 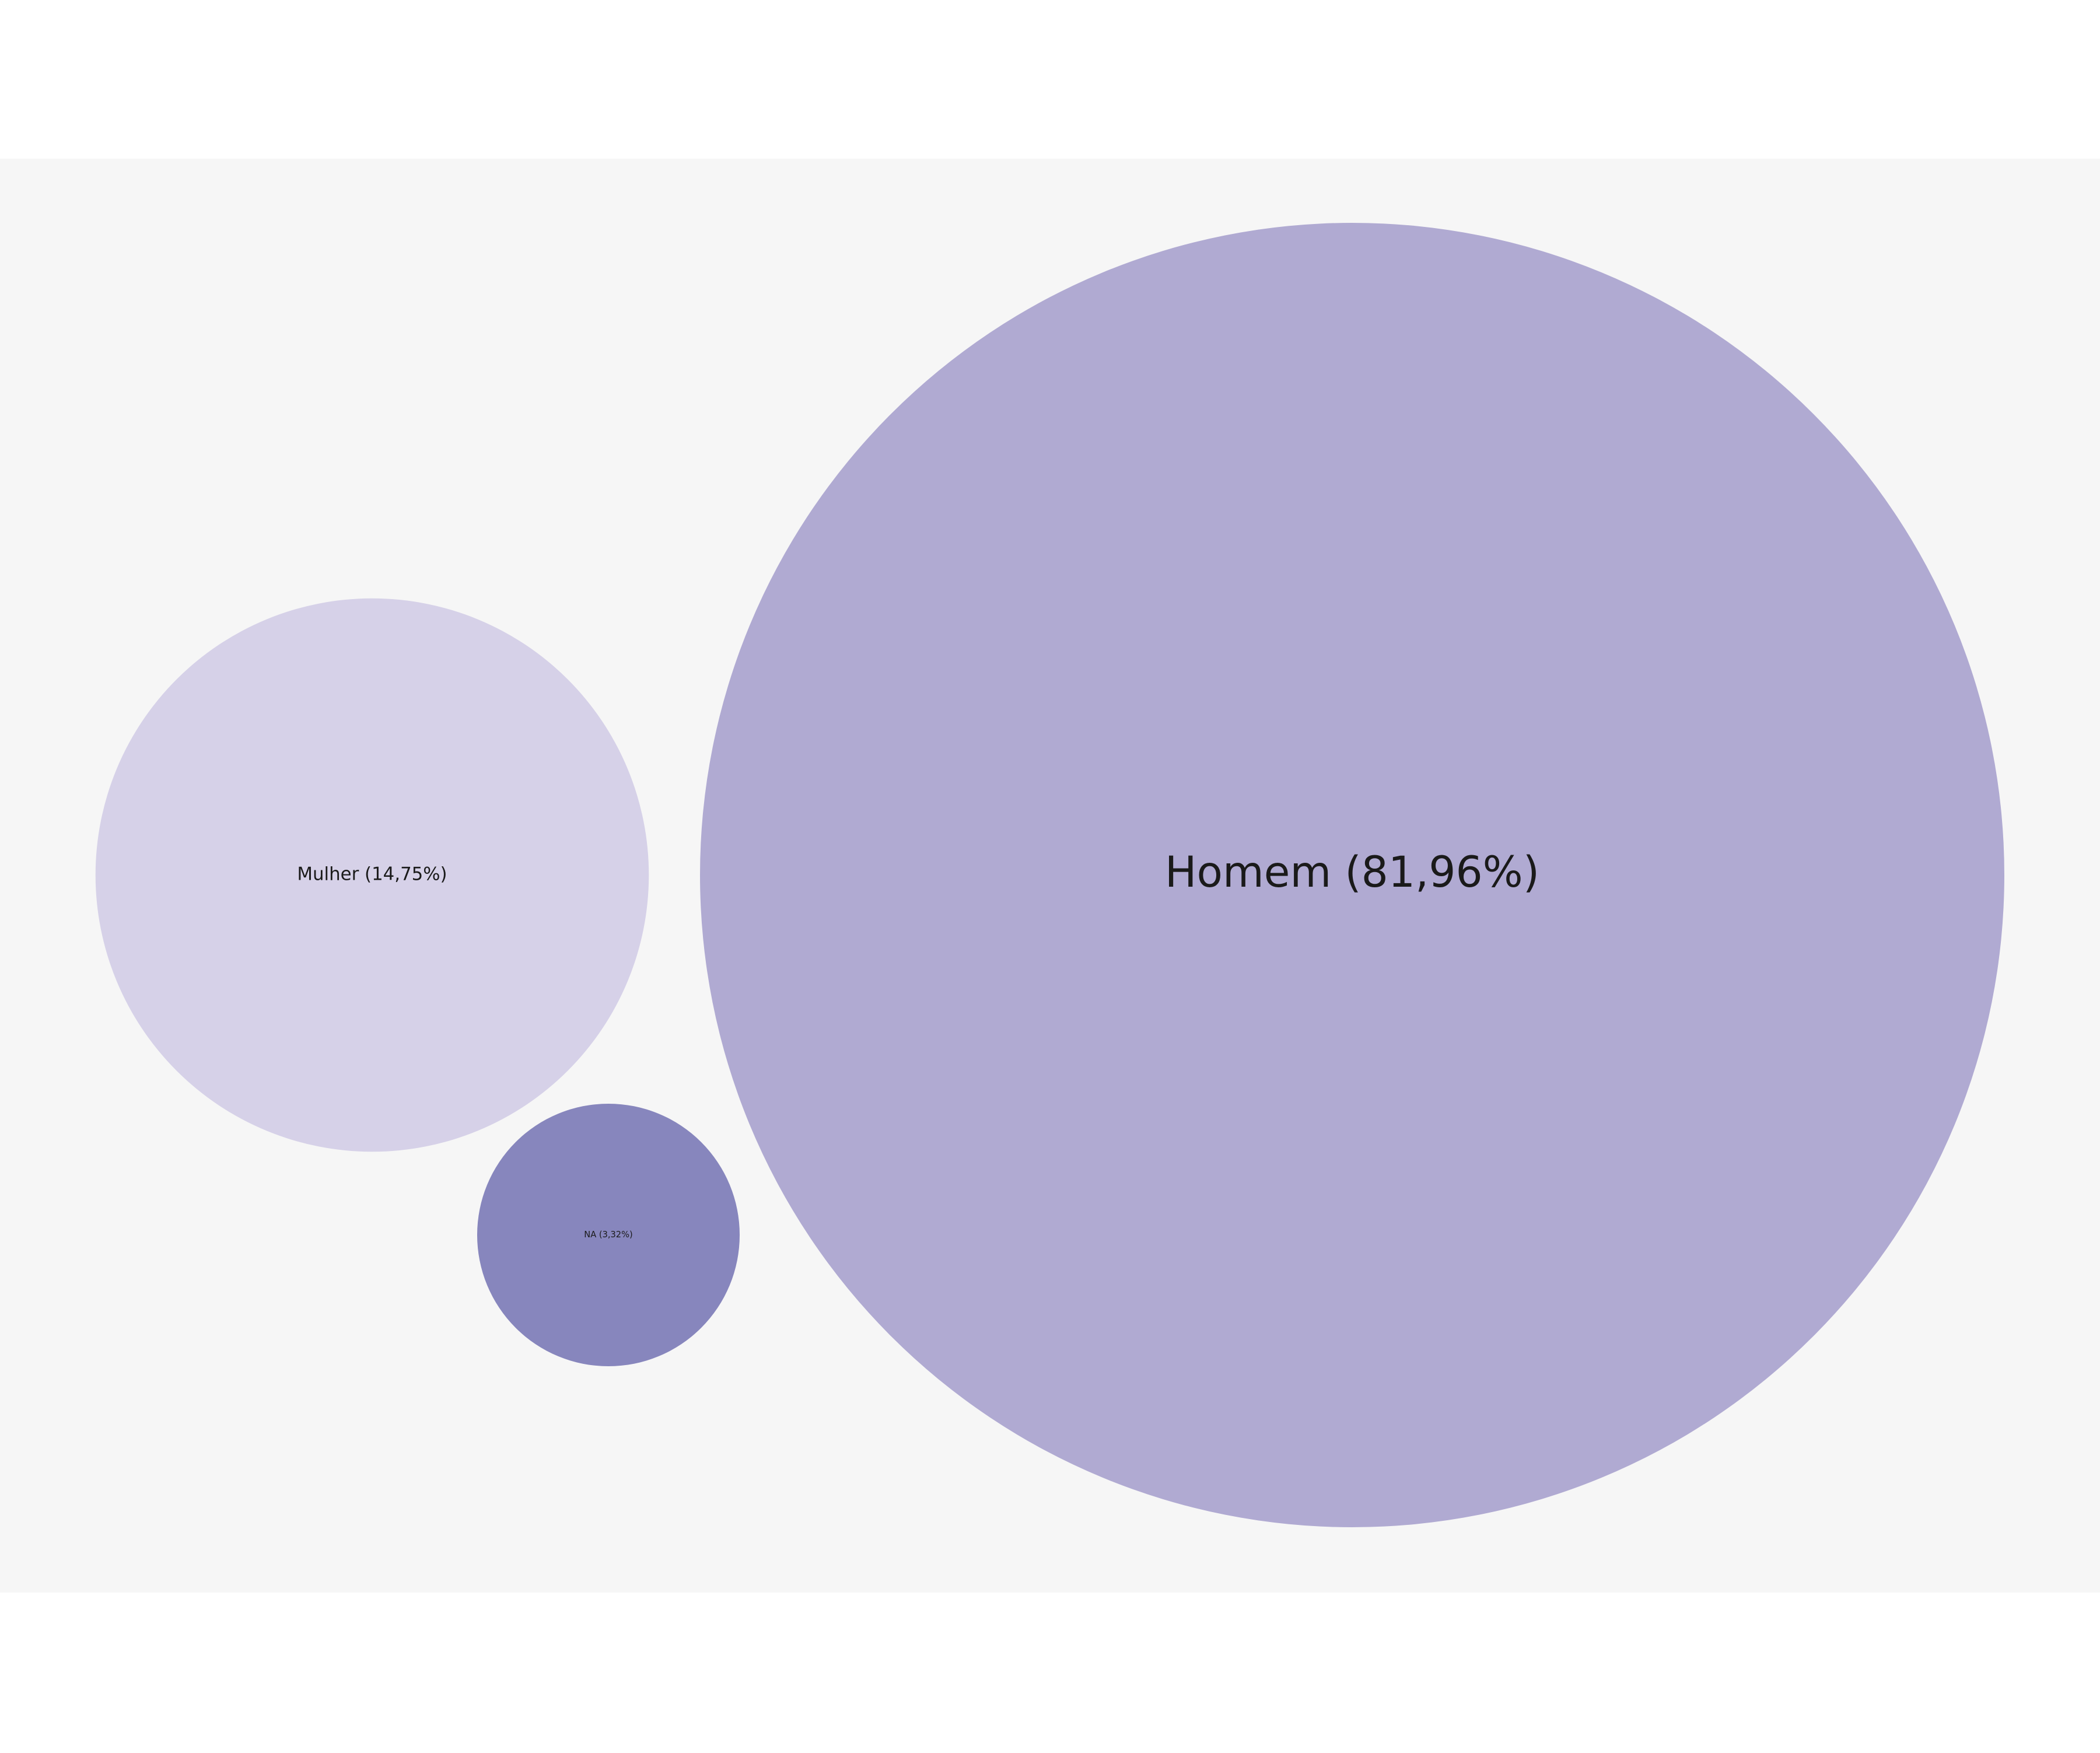 What do you see at coordinates (1352, 872) in the screenshot?
I see `bubble-label-0: Homem (81,96%)` at bounding box center [1352, 872].